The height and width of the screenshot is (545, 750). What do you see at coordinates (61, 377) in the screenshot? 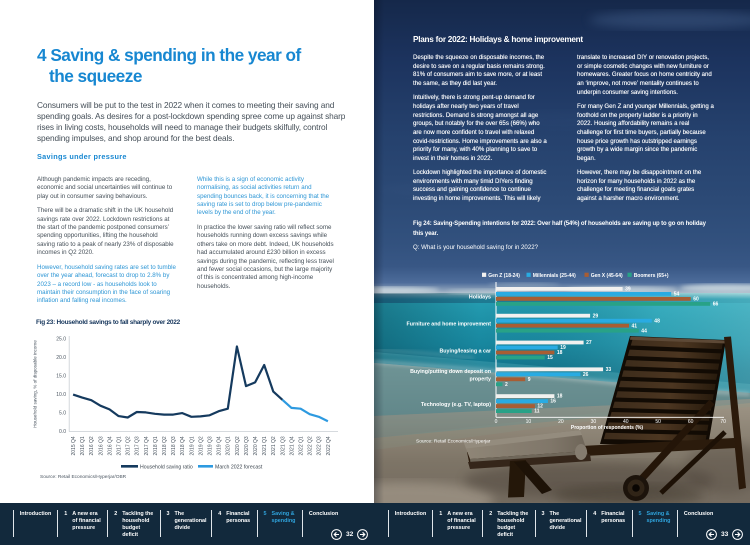
I see `svg-text: 15.0` at bounding box center [61, 377].